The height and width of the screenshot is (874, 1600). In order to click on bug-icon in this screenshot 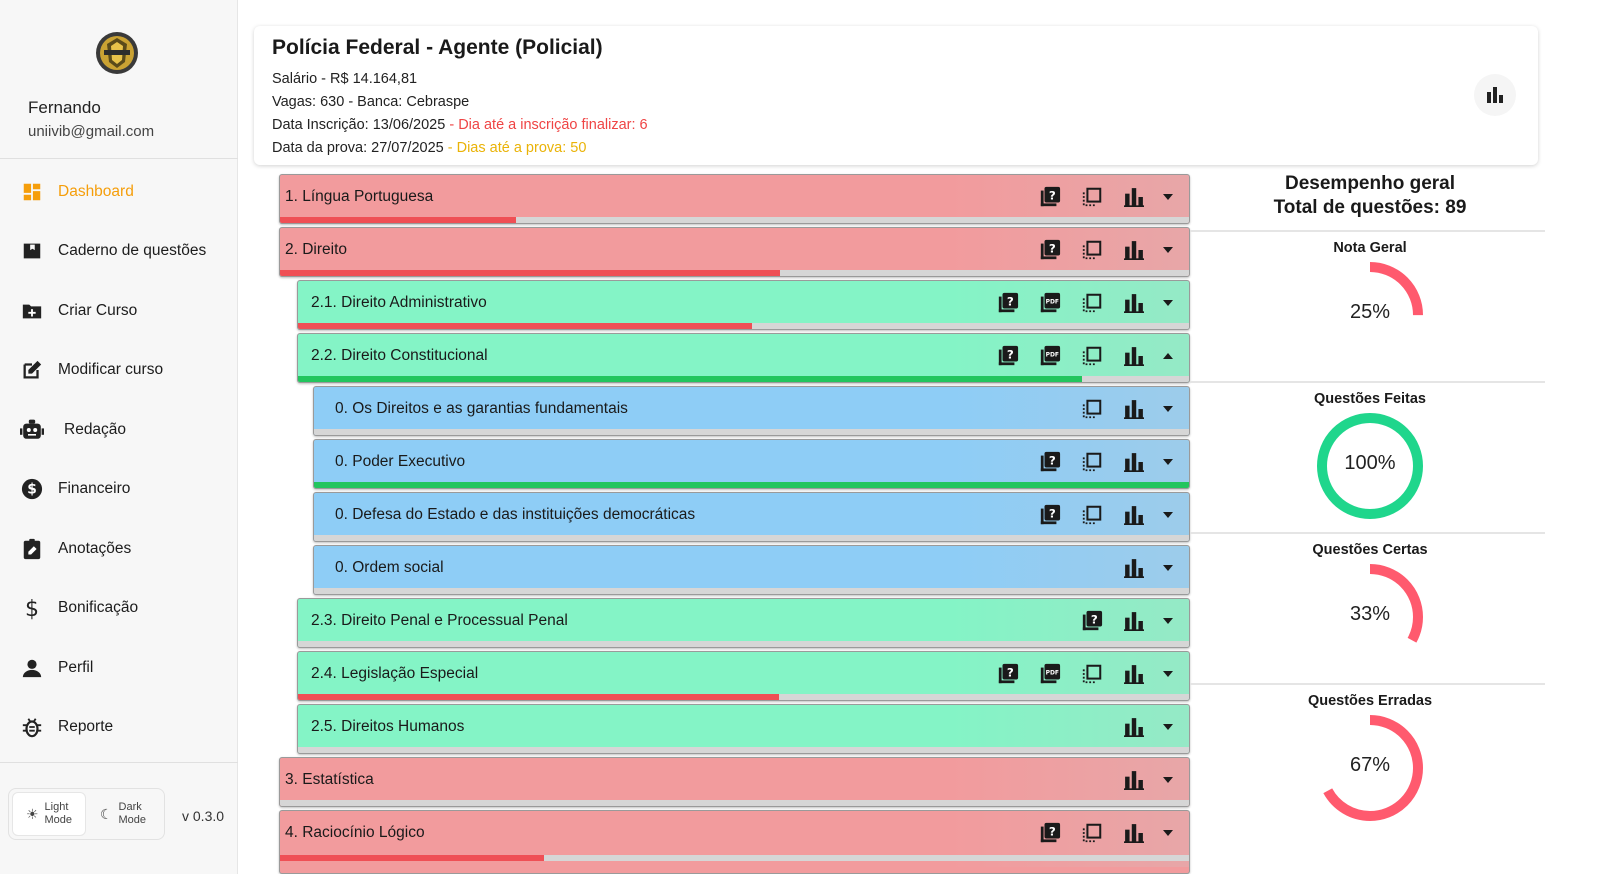, I will do `click(32, 727)`.